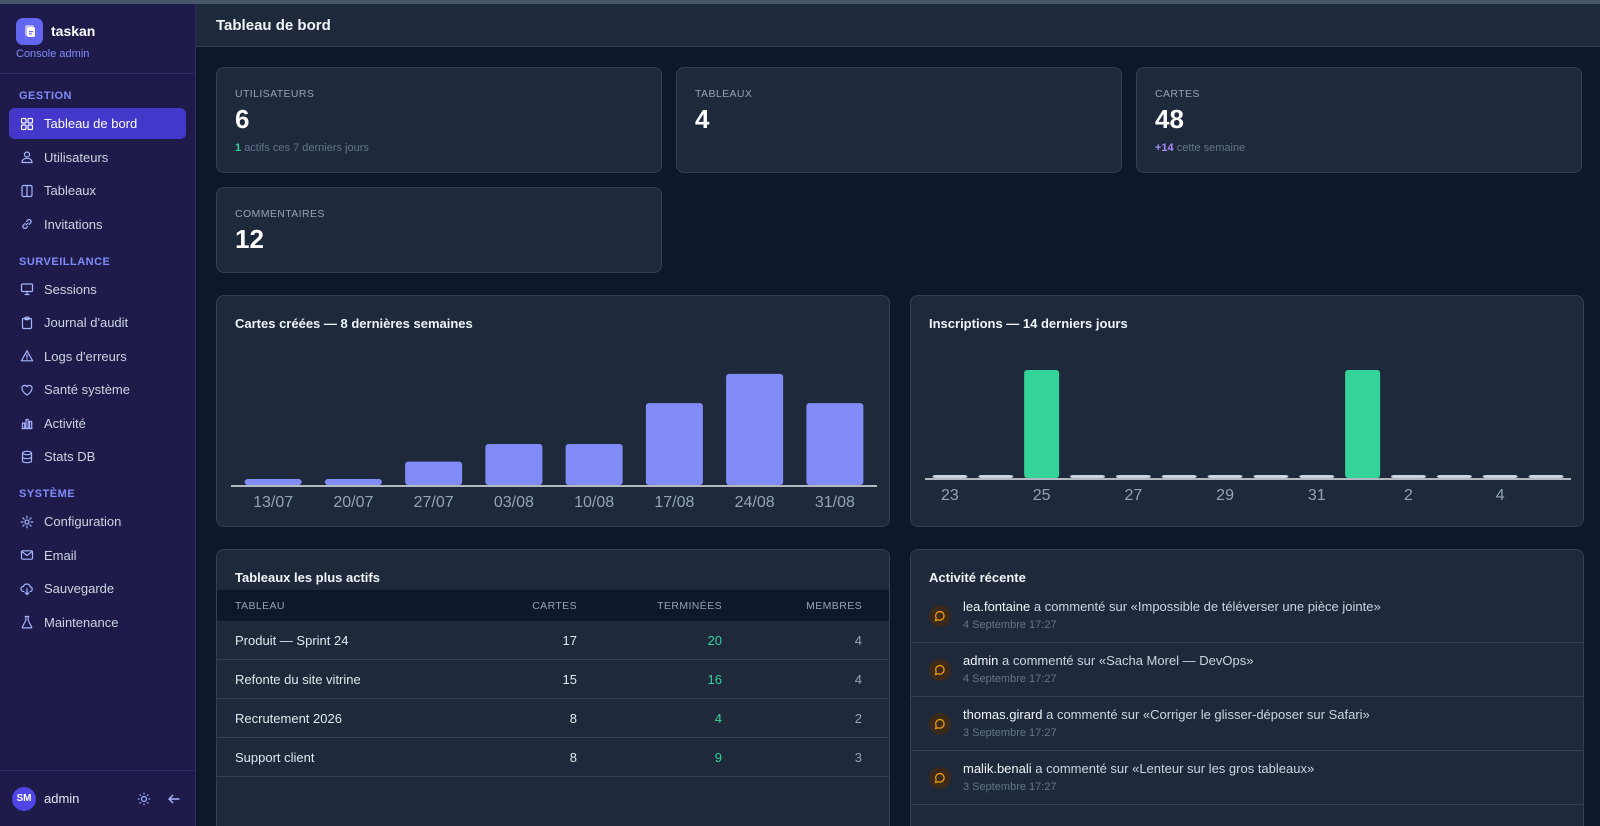  I want to click on sidebar-item-label: Utilisateurs, so click(76, 157).